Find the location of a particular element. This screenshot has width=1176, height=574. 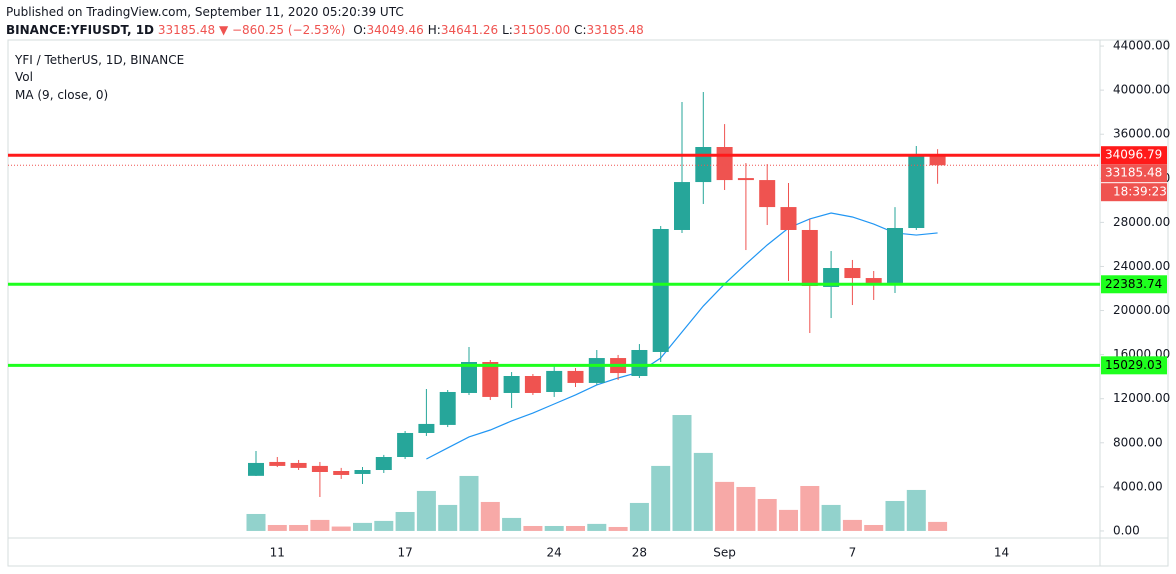

ohlc-value: 31505.00 is located at coordinates (541, 30).